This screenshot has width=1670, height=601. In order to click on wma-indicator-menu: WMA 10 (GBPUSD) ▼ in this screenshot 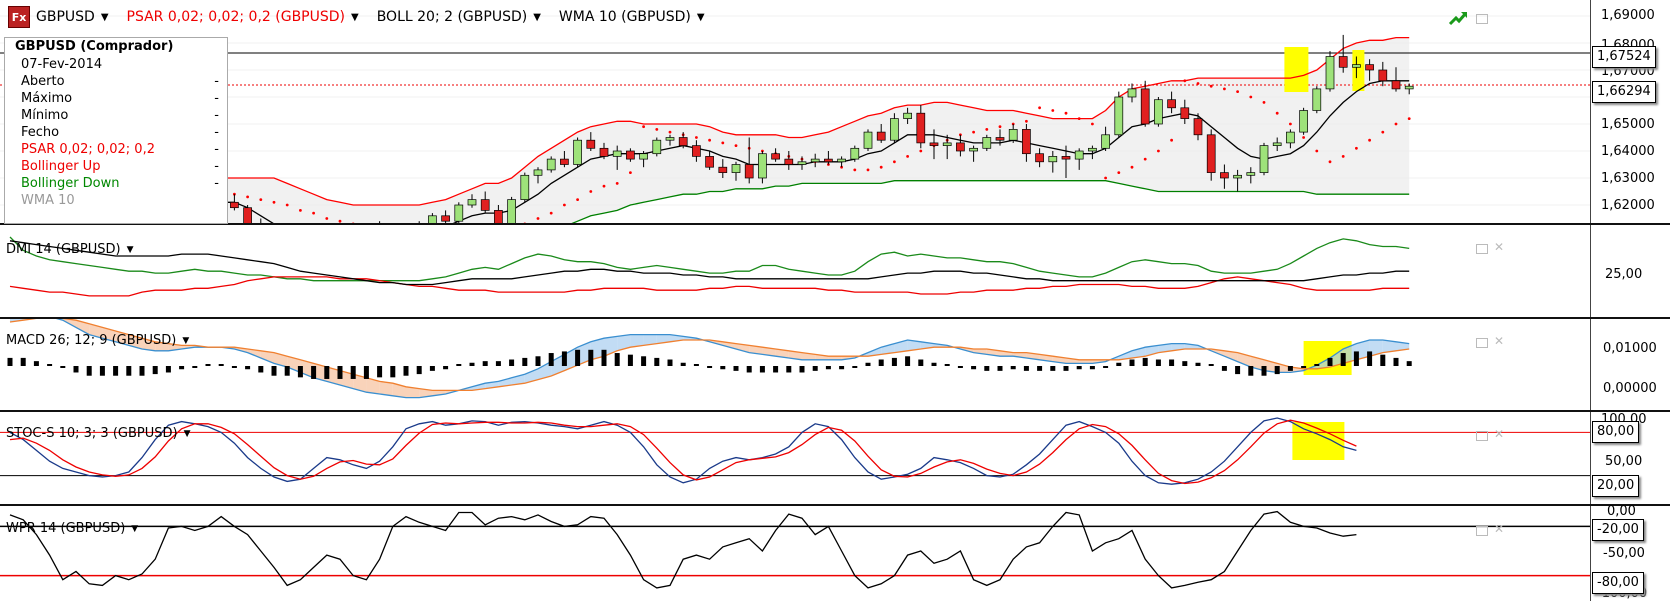, I will do `click(632, 17)`.